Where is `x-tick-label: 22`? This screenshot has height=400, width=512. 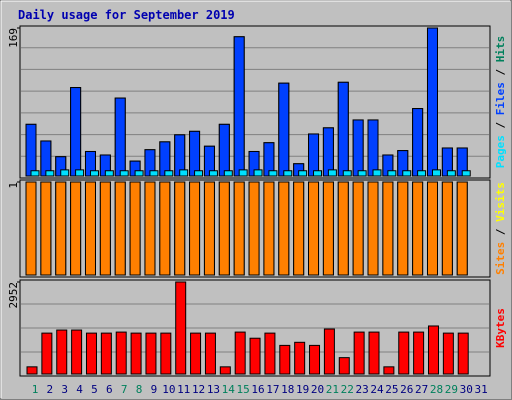
x-tick-label: 22 is located at coordinates (347, 389).